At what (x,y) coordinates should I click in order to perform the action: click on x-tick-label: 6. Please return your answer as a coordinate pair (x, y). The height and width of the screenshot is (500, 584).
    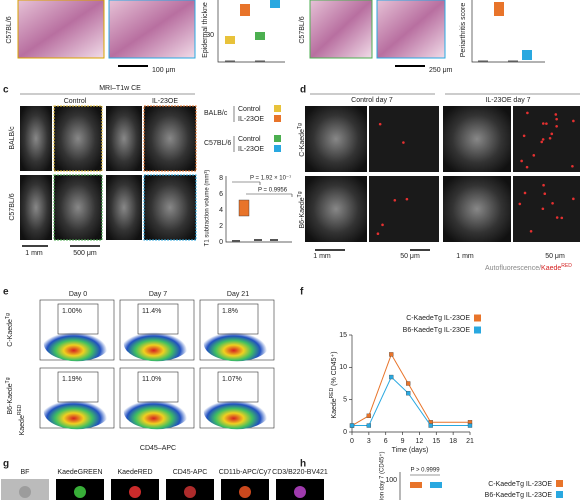
    Looking at the image, I should click on (386, 441).